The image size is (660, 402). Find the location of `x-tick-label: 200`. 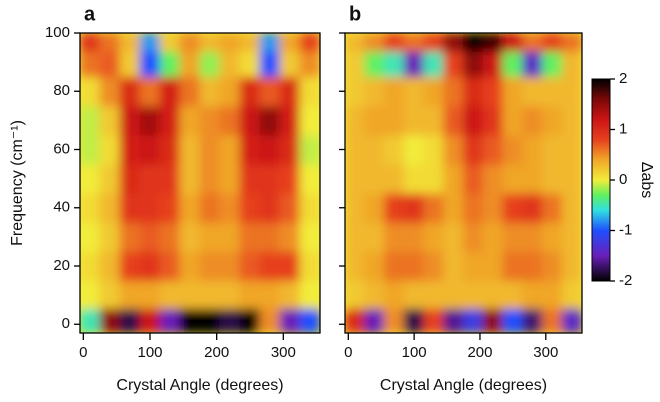

x-tick-label: 200 is located at coordinates (216, 352).